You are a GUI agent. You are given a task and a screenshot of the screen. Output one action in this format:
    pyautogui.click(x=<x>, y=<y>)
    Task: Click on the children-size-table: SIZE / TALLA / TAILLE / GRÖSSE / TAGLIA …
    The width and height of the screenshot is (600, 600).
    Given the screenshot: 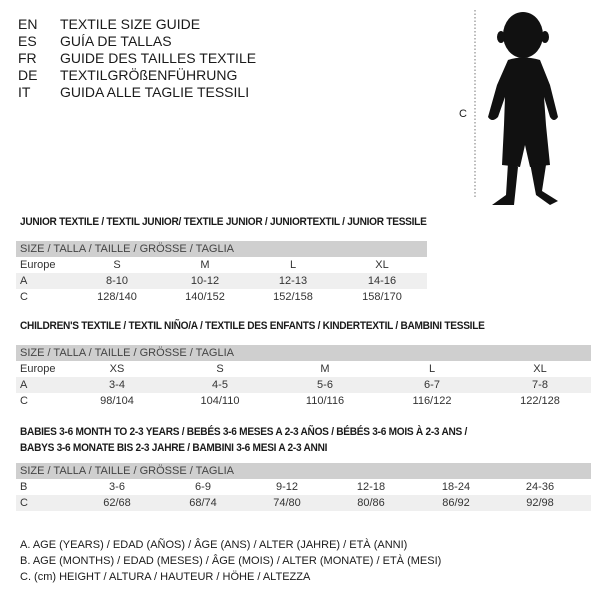 What is the action you would take?
    pyautogui.click(x=303, y=377)
    